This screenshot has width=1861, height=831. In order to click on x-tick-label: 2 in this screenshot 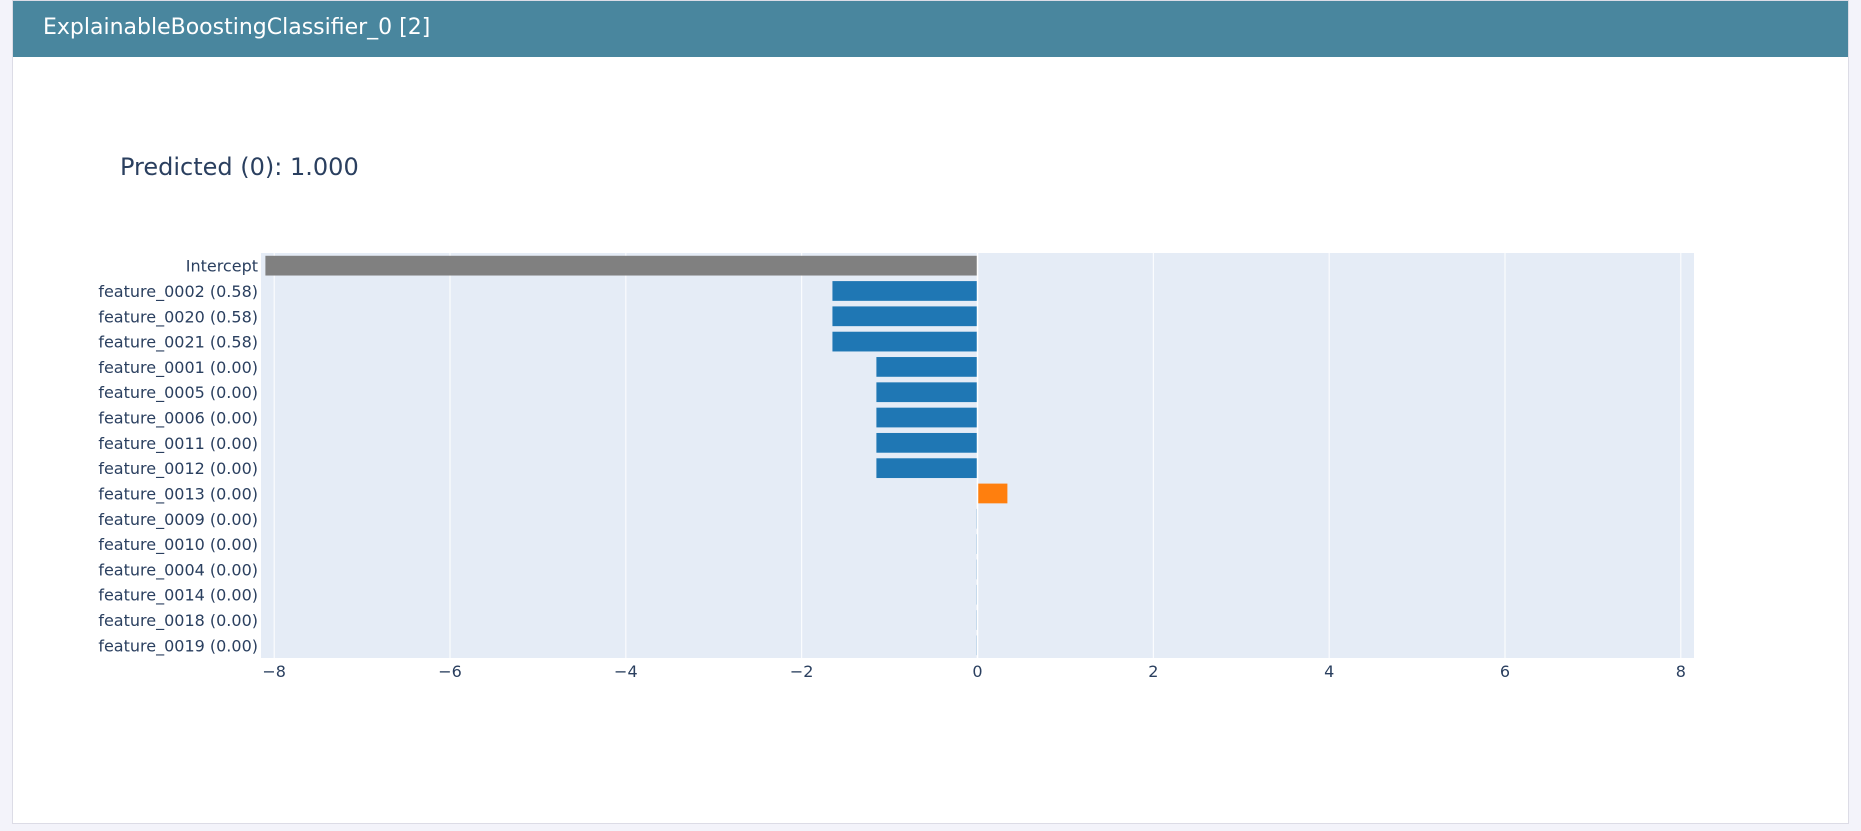, I will do `click(1153, 671)`.